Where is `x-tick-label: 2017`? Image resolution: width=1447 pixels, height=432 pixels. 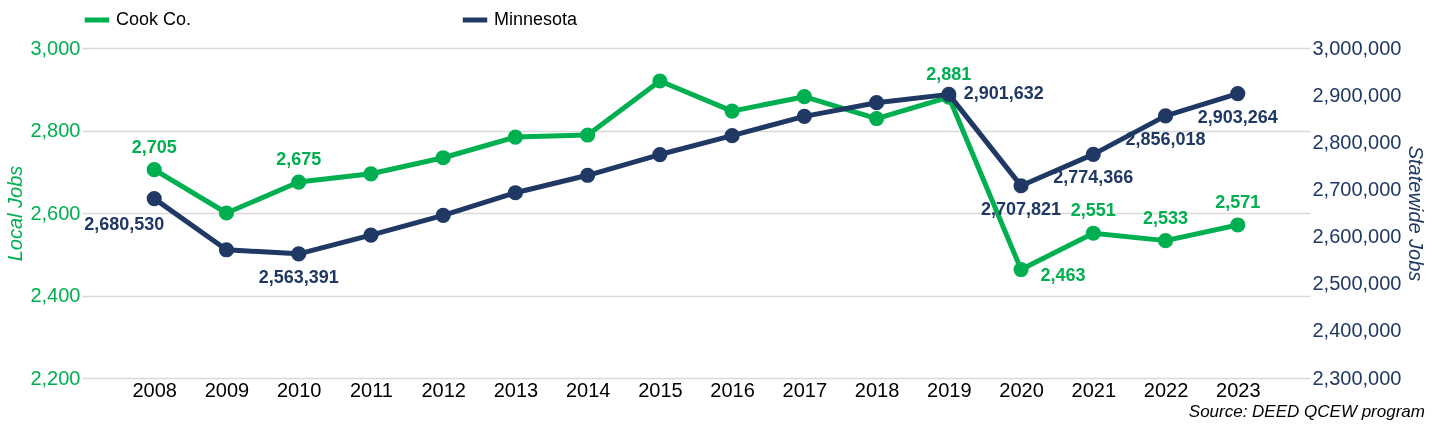 x-tick-label: 2017 is located at coordinates (805, 389).